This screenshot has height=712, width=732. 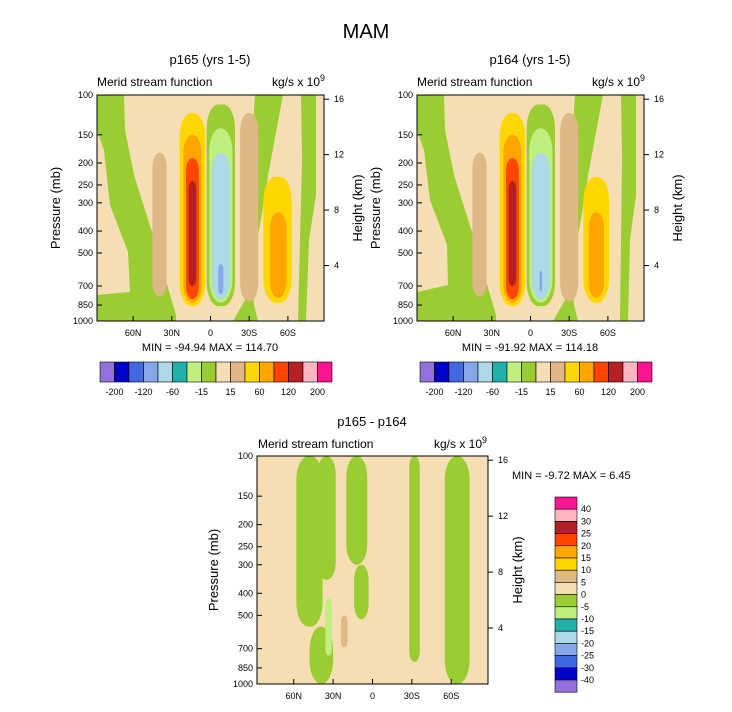 What do you see at coordinates (210, 327) in the screenshot?
I see `latitude-axis: 60N 30N 0 30S 60S` at bounding box center [210, 327].